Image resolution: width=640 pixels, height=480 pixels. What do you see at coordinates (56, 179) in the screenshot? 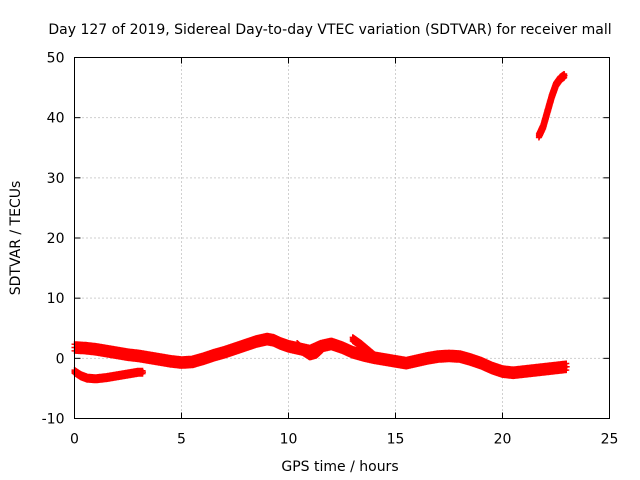
I see `y-tick-label: 30` at bounding box center [56, 179].